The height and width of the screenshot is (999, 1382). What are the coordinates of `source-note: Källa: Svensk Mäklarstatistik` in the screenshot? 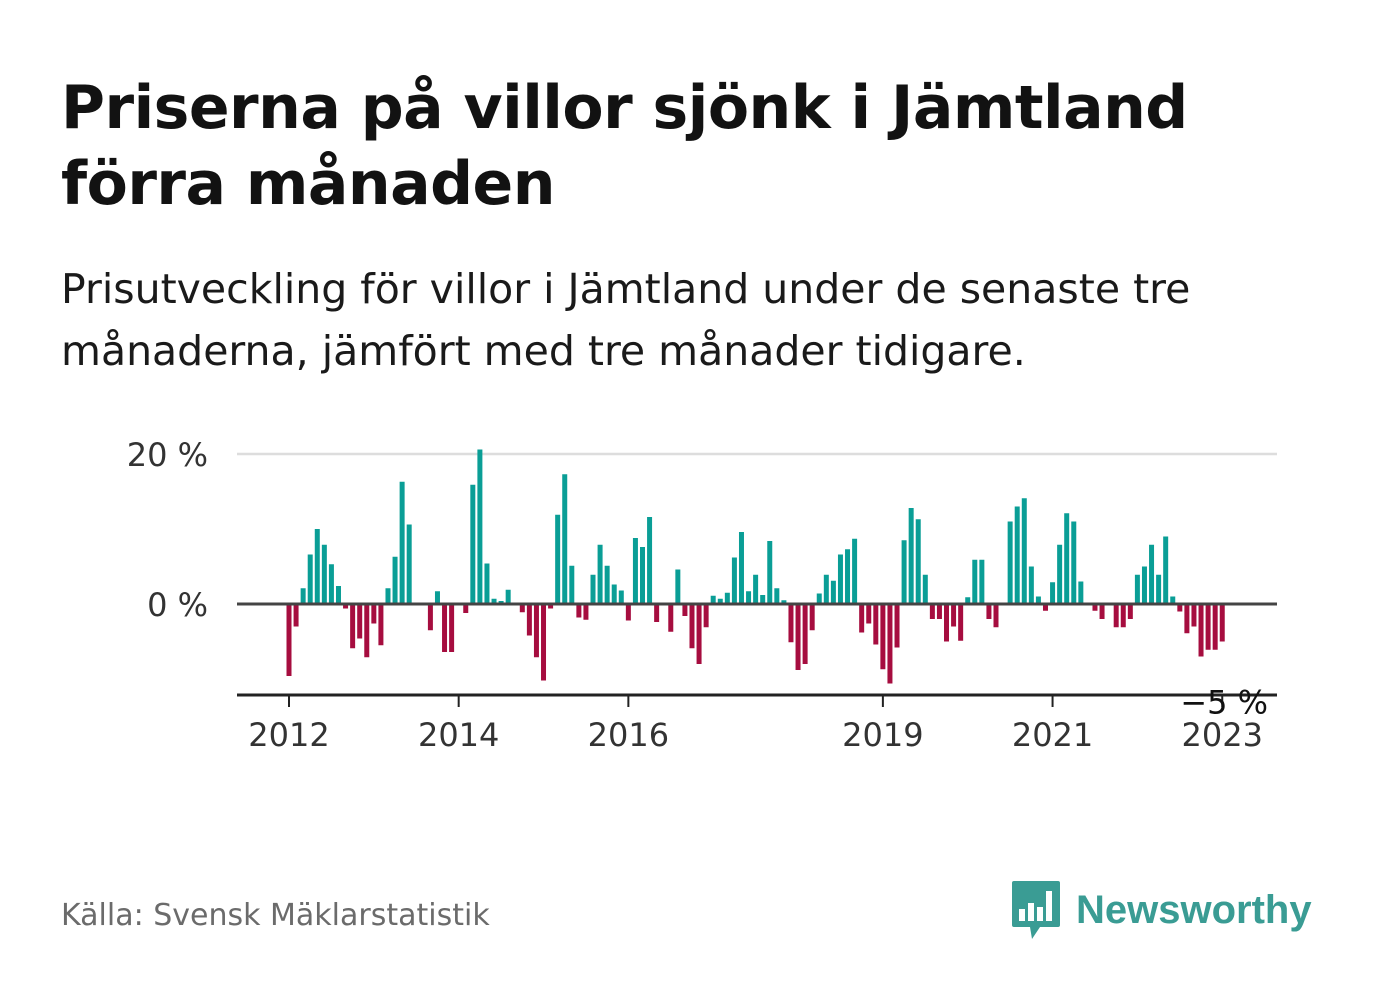 It's located at (275, 915).